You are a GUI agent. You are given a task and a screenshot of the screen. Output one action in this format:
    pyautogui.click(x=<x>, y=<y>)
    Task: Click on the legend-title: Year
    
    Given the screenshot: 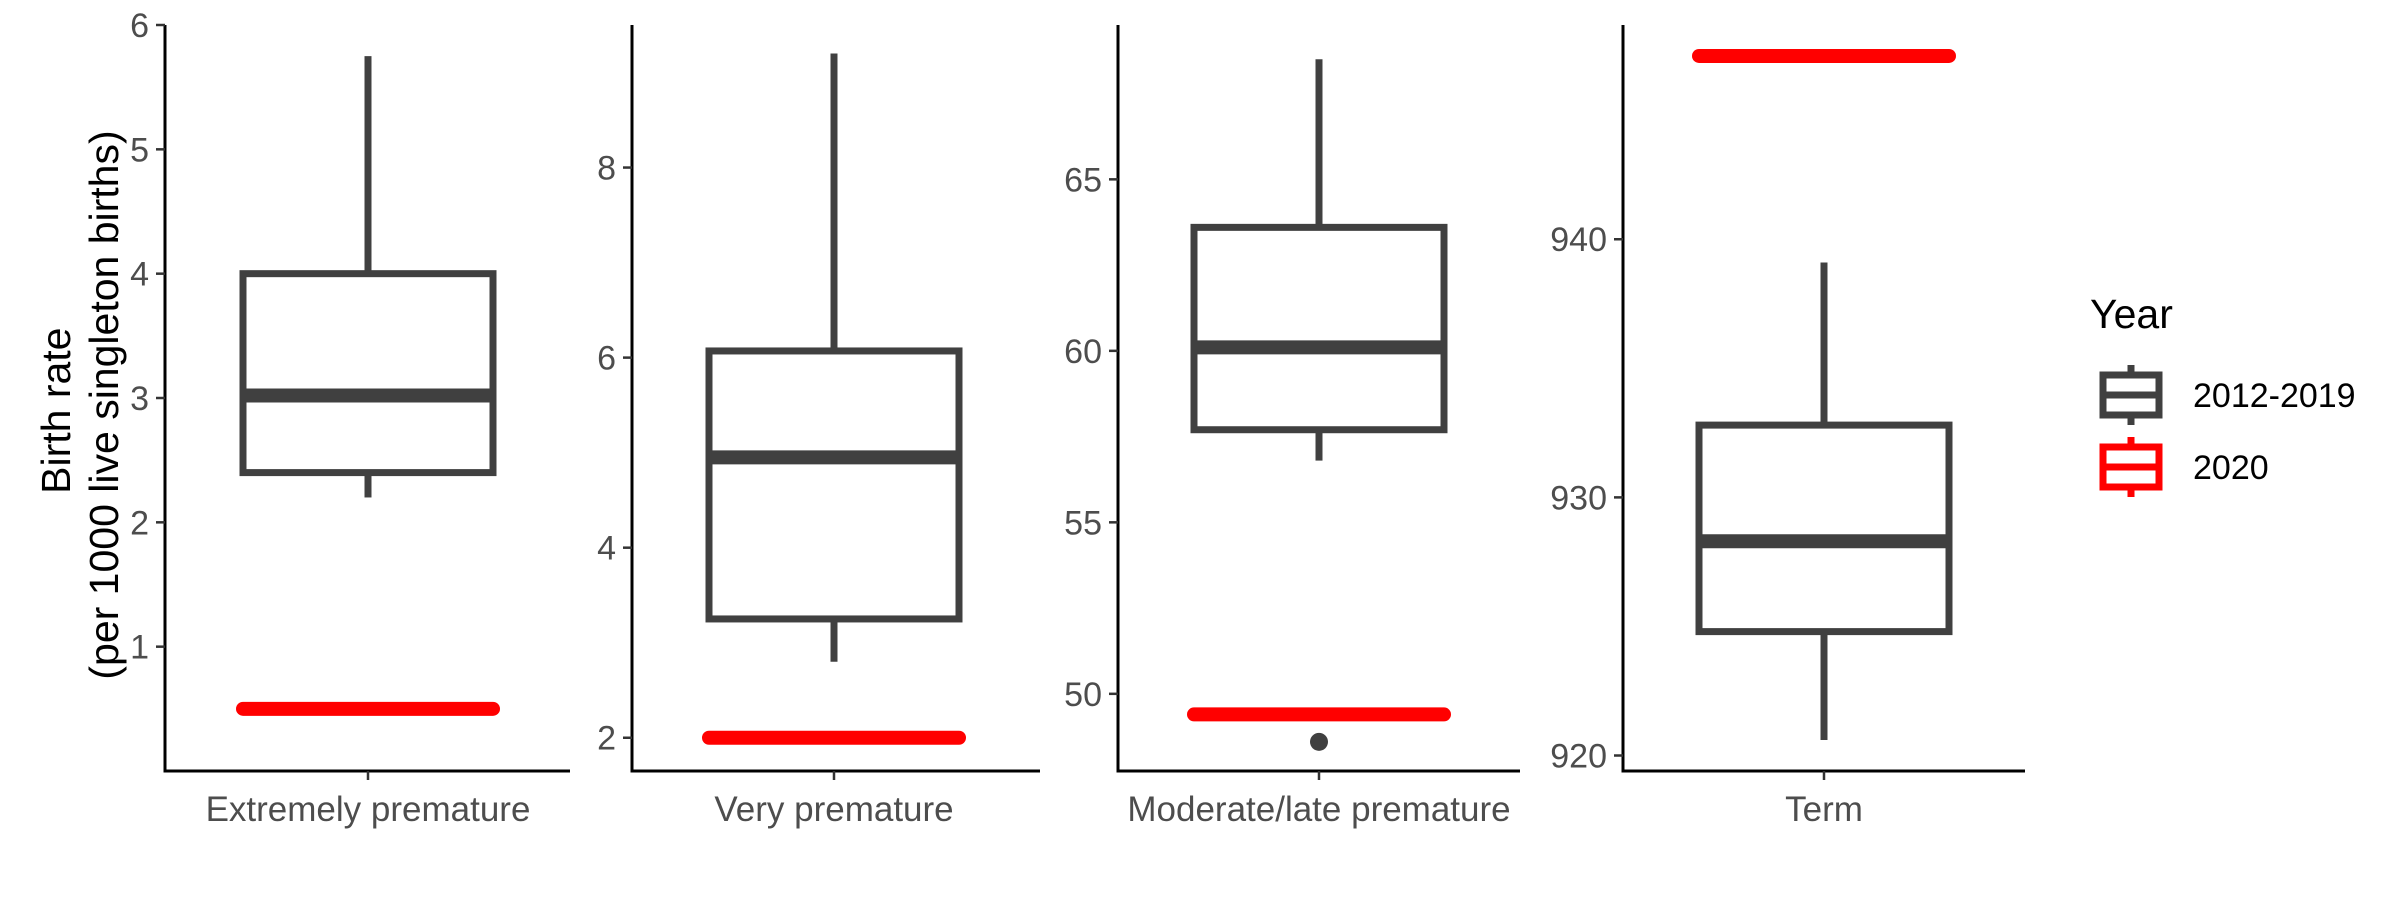 What is the action you would take?
    pyautogui.click(x=2131, y=314)
    